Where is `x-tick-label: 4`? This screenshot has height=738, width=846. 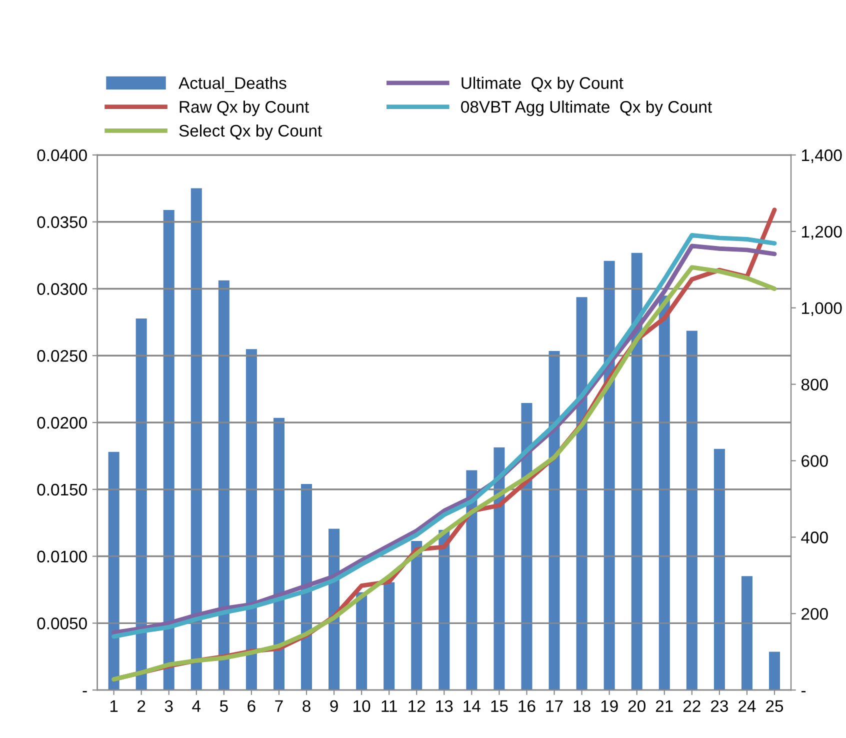
x-tick-label: 4 is located at coordinates (196, 706).